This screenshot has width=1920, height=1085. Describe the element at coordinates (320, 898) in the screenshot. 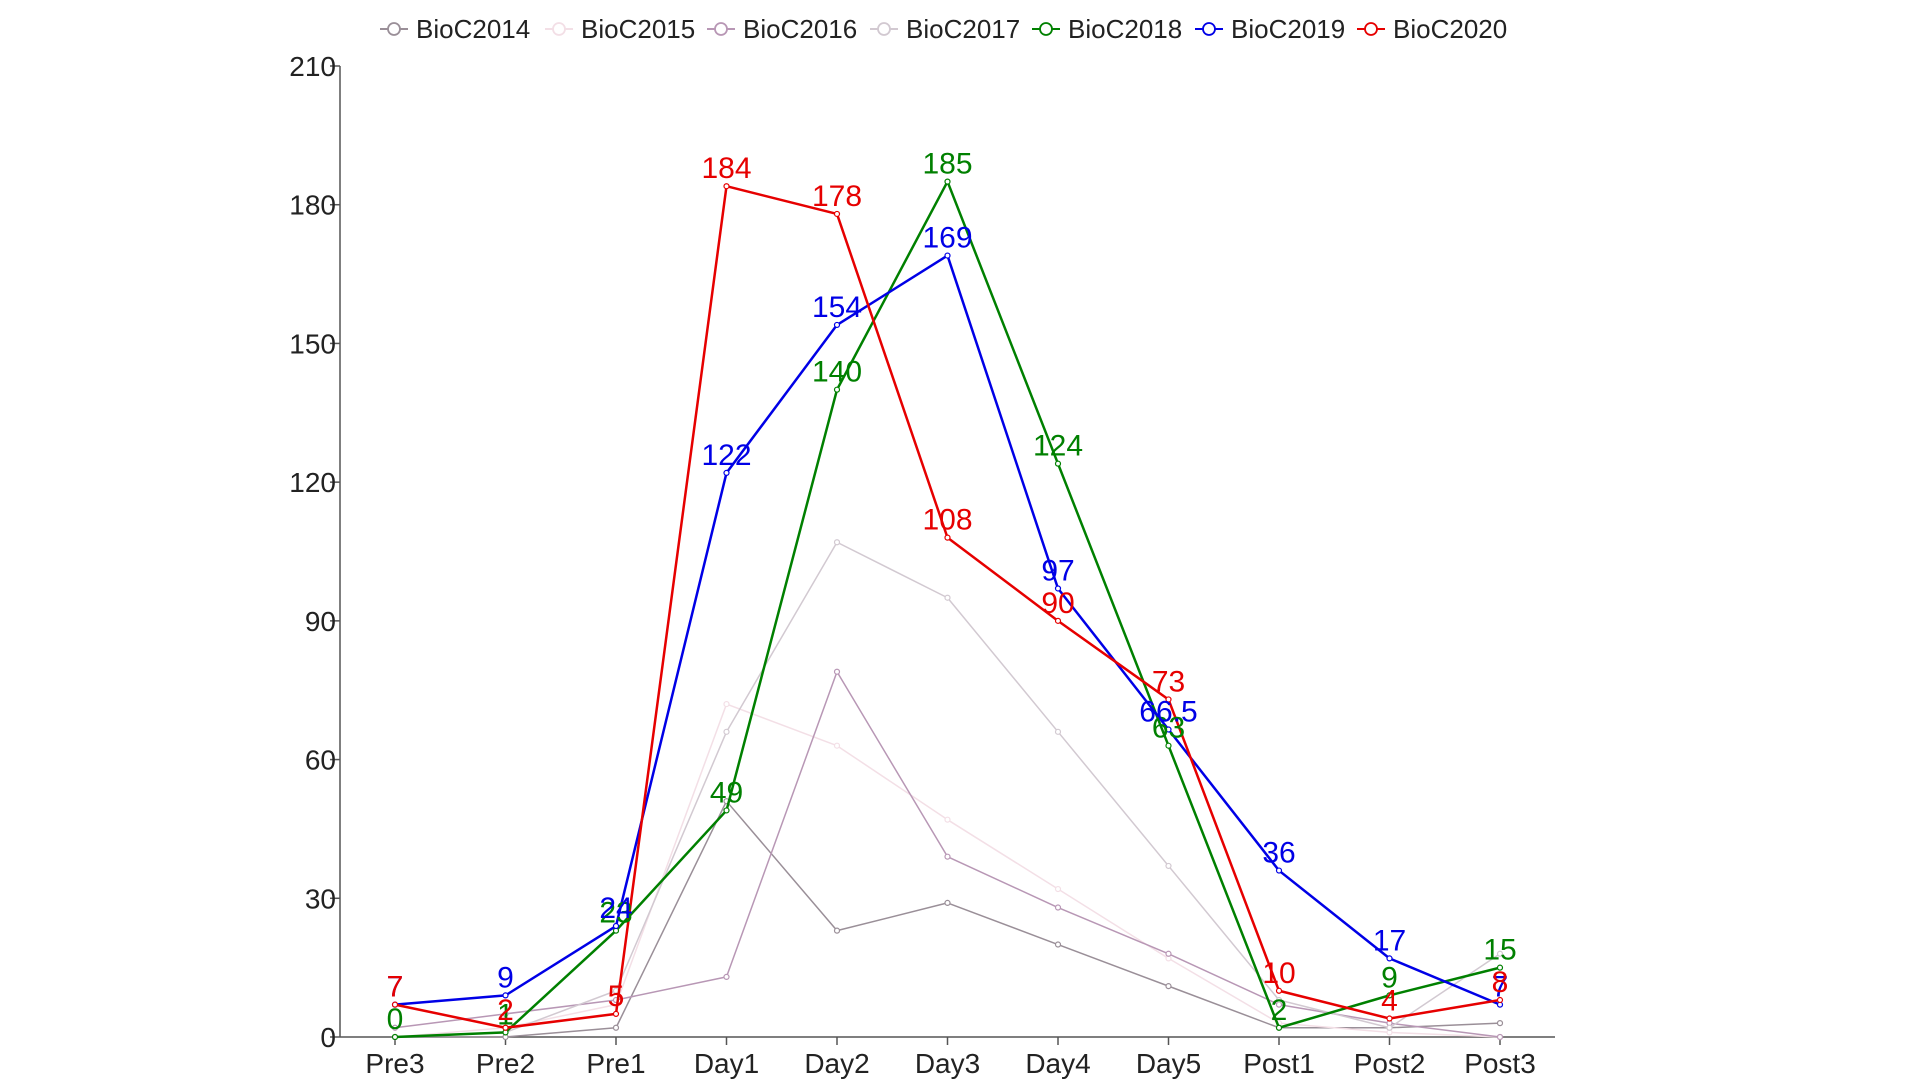

I see `y-tick-label: 30` at that location.